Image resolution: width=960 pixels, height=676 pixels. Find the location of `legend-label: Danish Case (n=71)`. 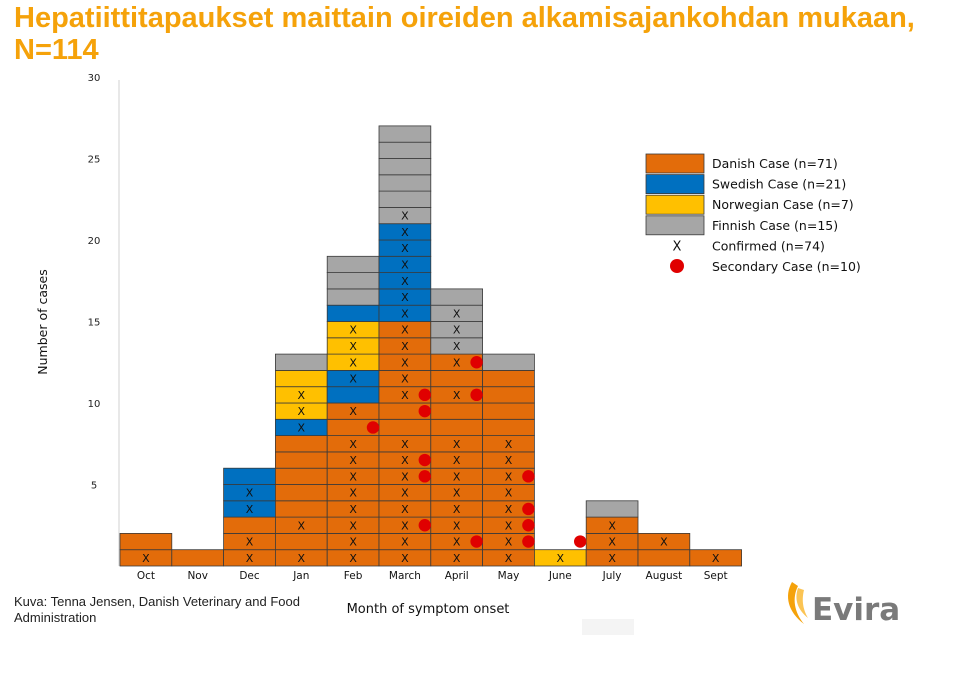

legend-label: Danish Case (n=71) is located at coordinates (775, 163).